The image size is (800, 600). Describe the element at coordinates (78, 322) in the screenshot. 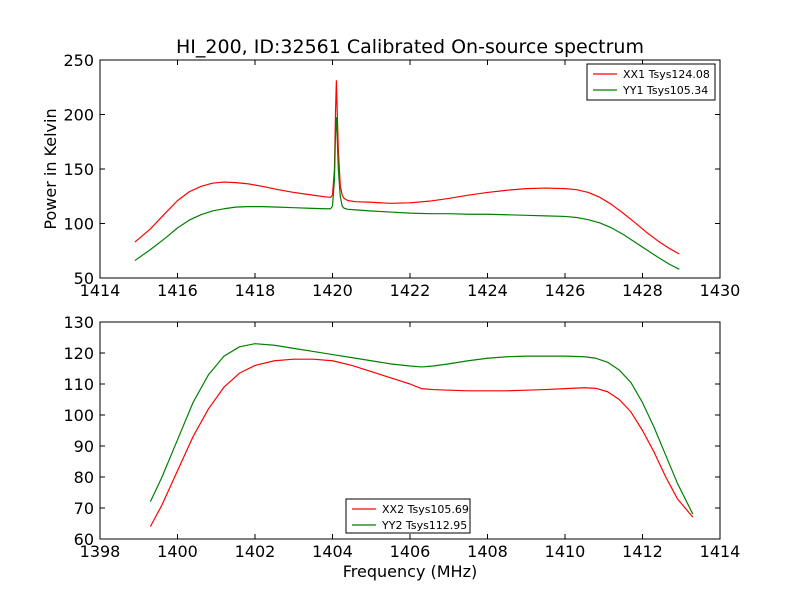

I see `bottom-y-tick-label: 130` at that location.